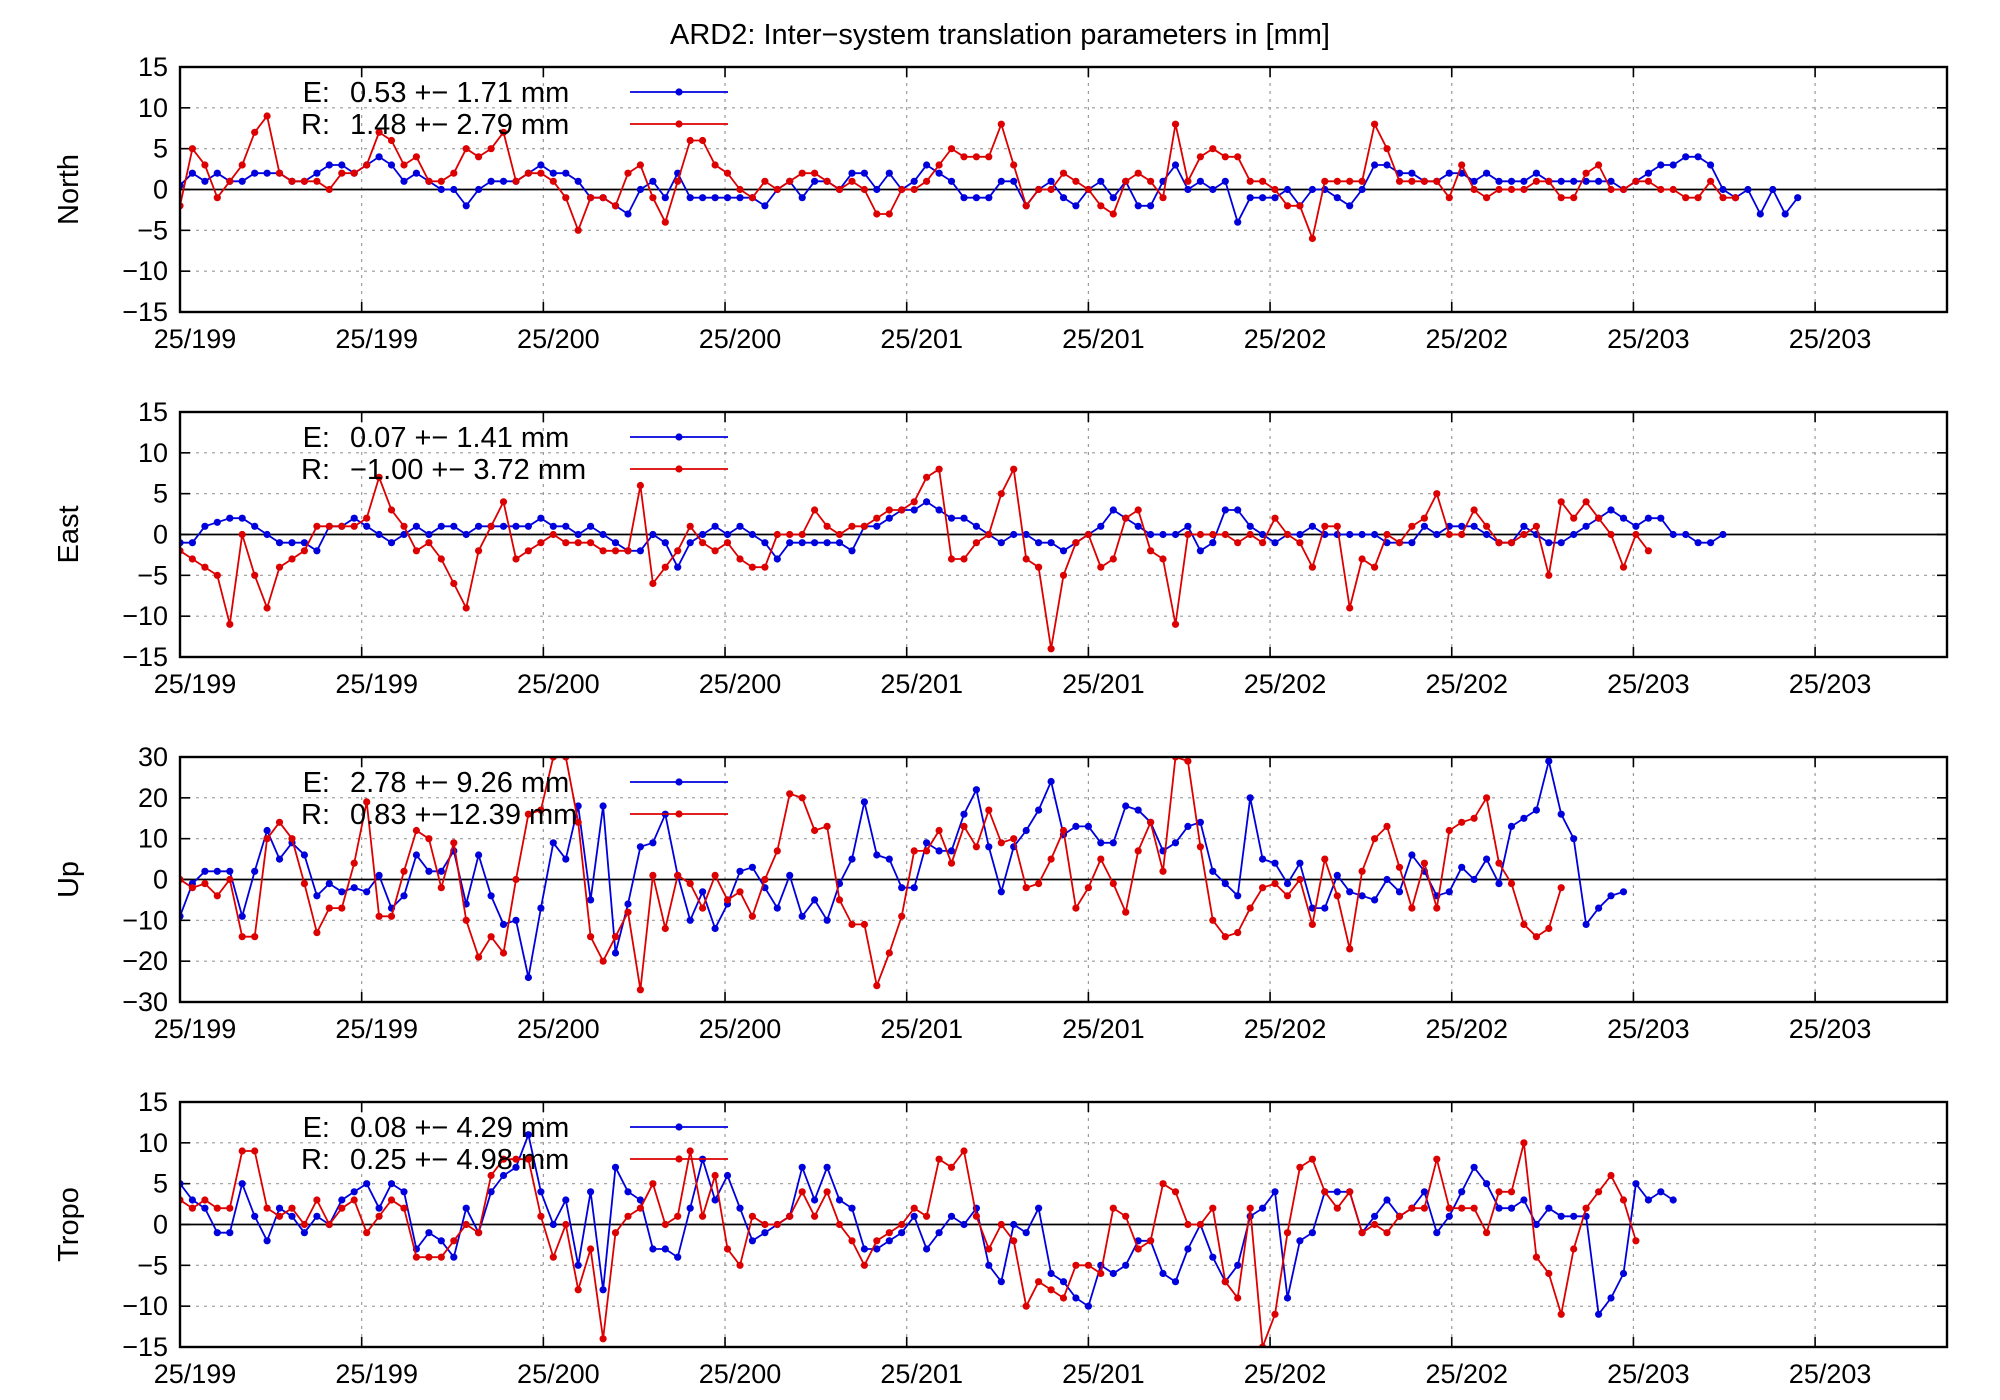 Image resolution: width=2000 pixels, height=1400 pixels. What do you see at coordinates (468, 470) in the screenshot?
I see `legend-value-R: −1.00 +− 3.72 mm` at bounding box center [468, 470].